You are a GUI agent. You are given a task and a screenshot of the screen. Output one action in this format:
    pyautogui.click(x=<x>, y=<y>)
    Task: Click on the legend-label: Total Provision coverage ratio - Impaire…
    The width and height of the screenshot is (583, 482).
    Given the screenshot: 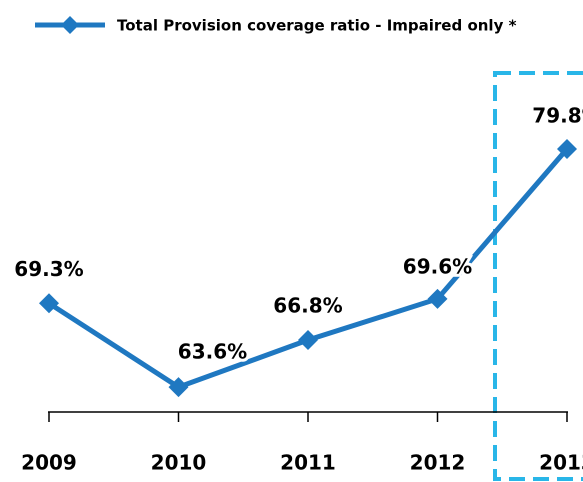 What is the action you would take?
    pyautogui.click(x=317, y=26)
    